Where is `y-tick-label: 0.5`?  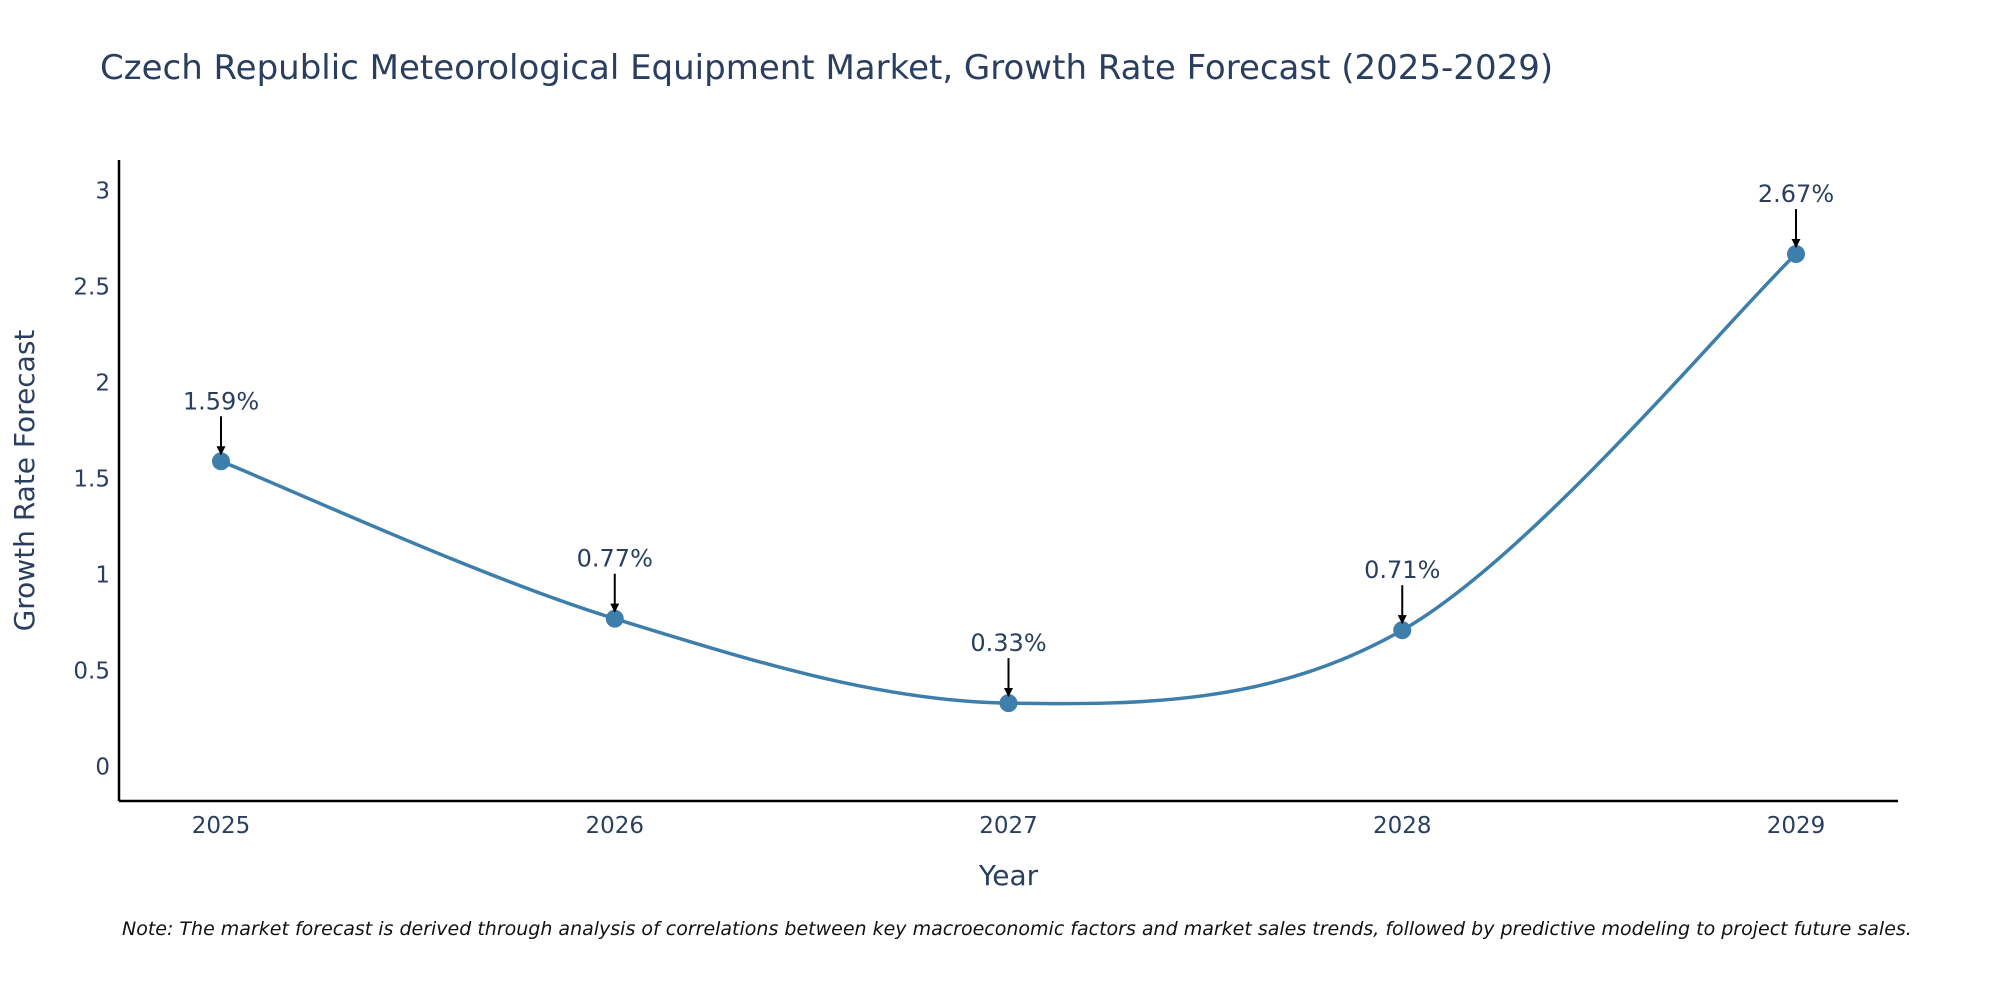
y-tick-label: 0.5 is located at coordinates (91, 671).